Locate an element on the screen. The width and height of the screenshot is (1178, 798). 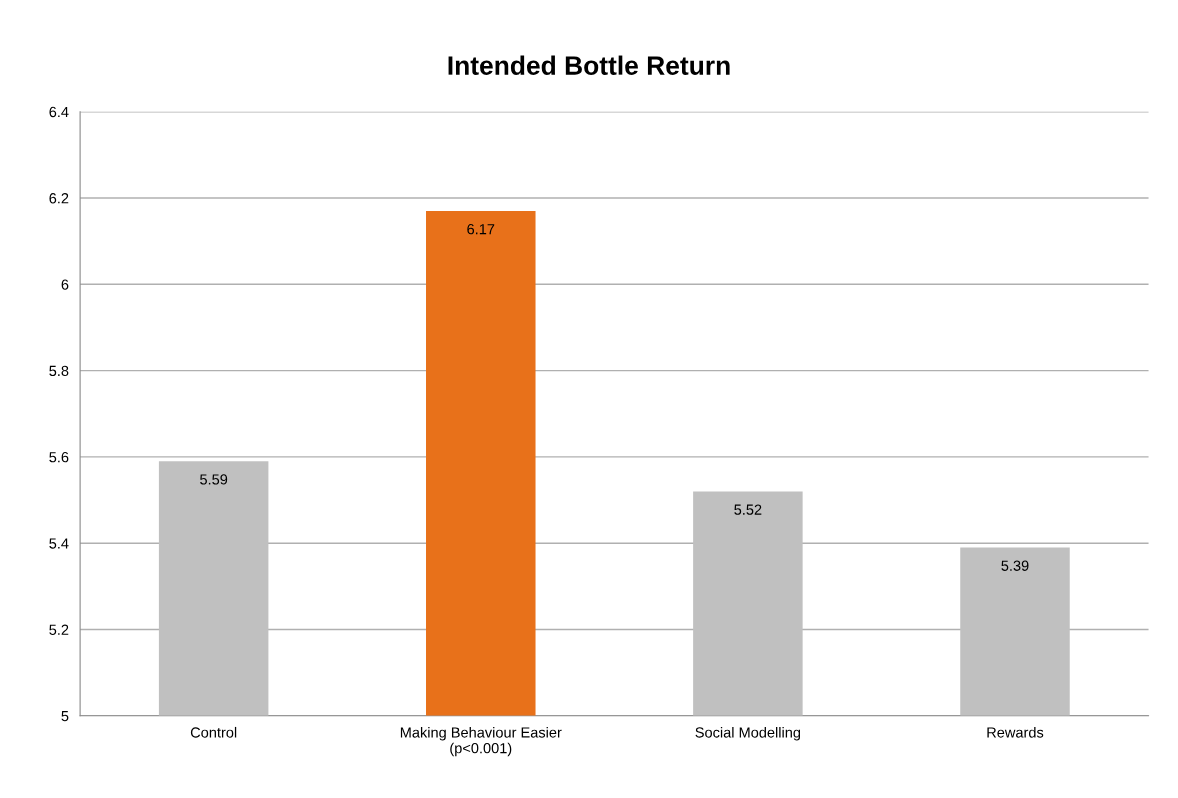
data-label: 5.59 is located at coordinates (214, 479).